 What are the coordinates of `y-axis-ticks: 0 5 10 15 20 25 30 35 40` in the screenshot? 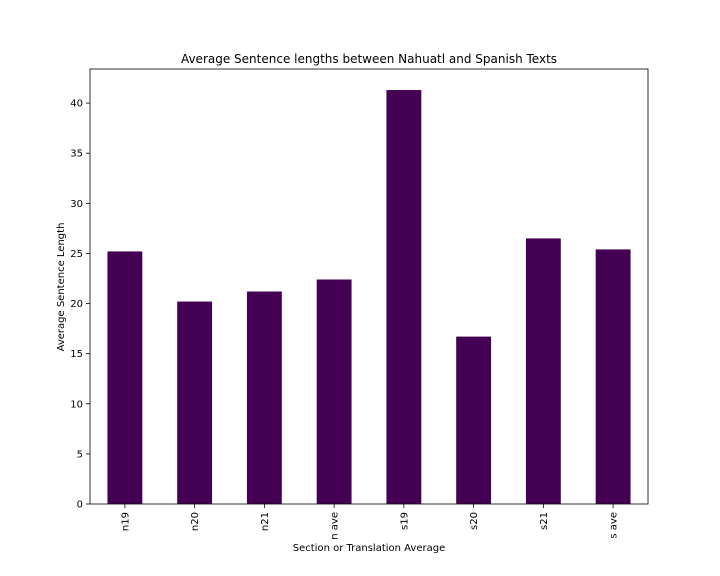 It's located at (80, 305).